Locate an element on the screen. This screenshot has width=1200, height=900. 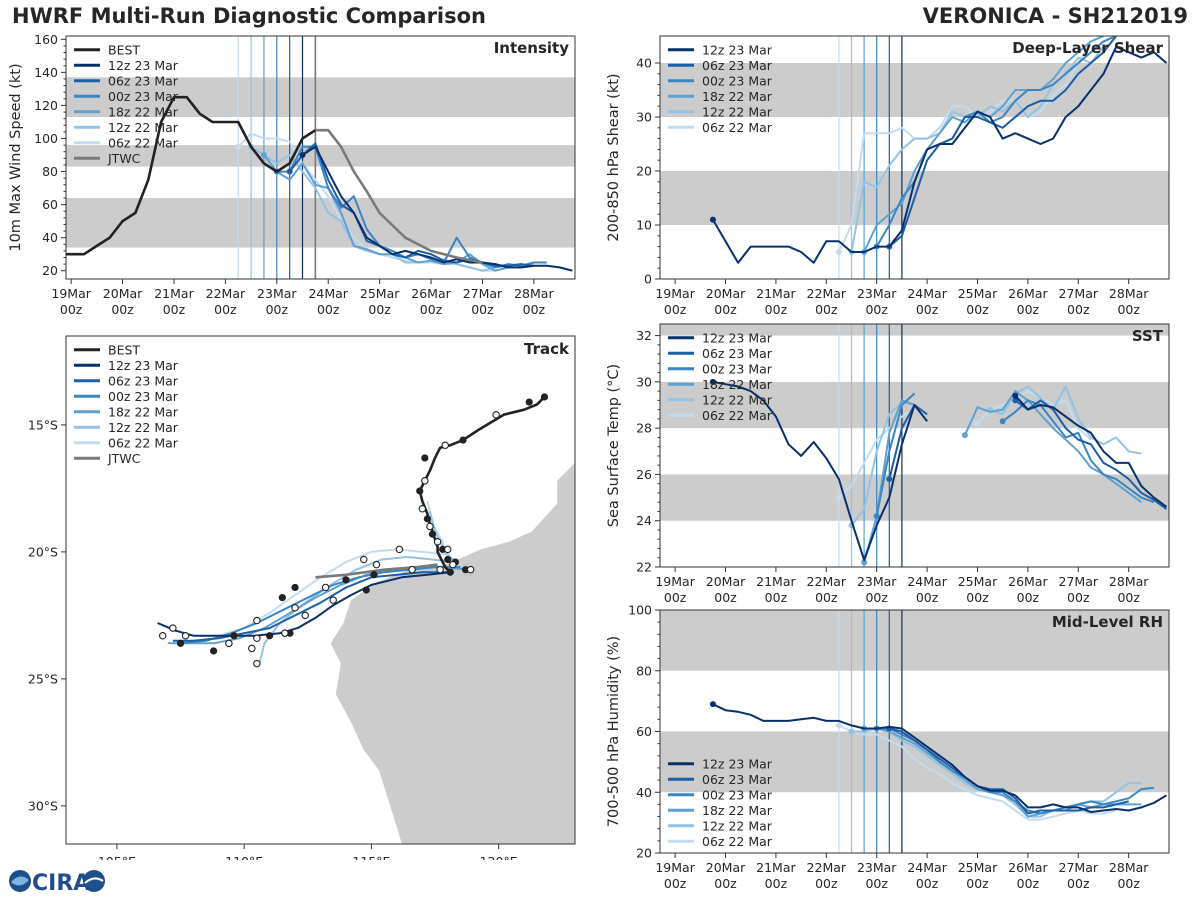
legend-label: 00z 23 Mar is located at coordinates (737, 80).